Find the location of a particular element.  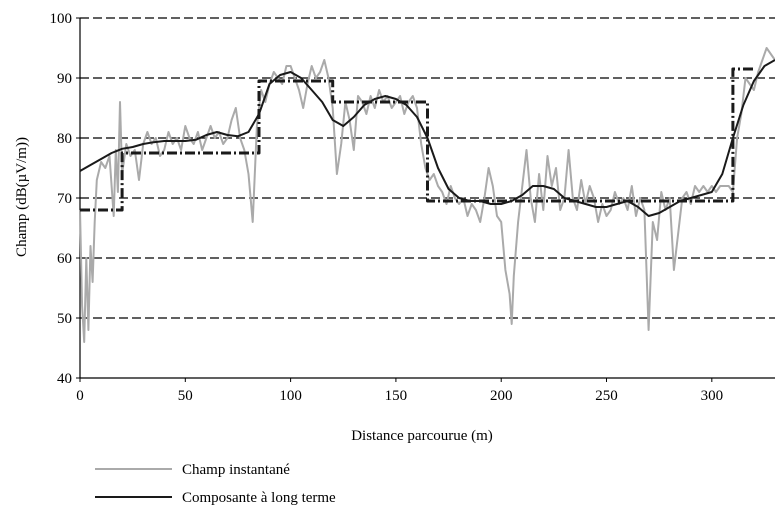

y-tick-label-90: 90 is located at coordinates (64, 79).